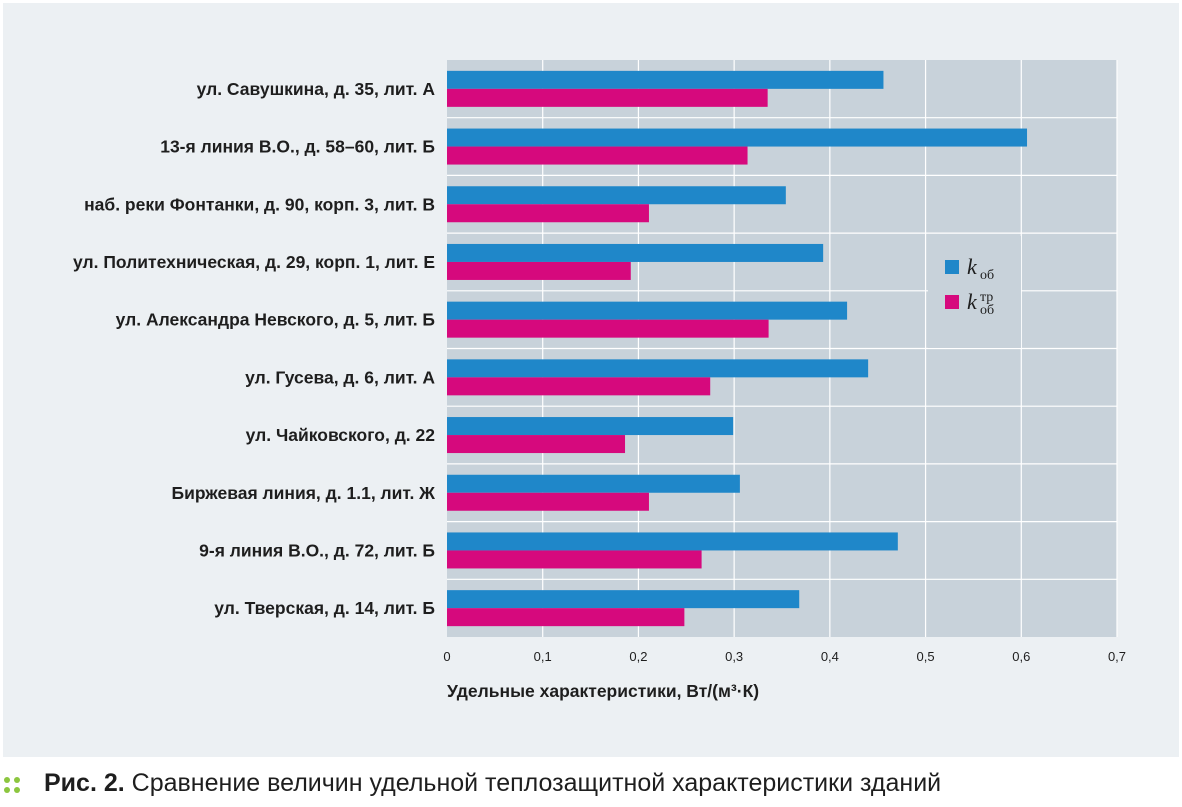 This screenshot has height=807, width=1182. What do you see at coordinates (830, 656) in the screenshot?
I see `x-tick-label: 0,4` at bounding box center [830, 656].